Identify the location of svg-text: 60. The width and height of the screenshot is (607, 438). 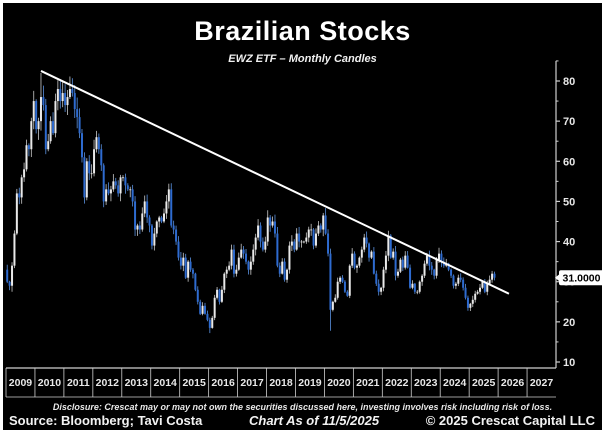
(569, 162).